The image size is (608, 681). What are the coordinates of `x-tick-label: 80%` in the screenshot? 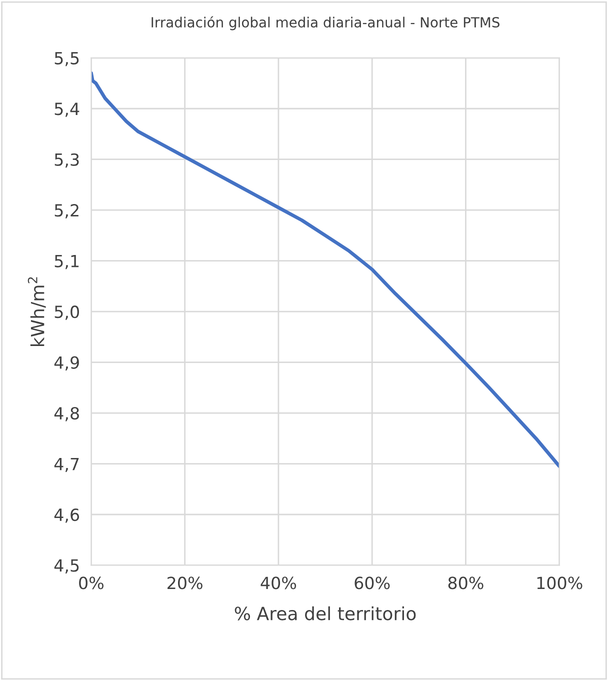 It's located at (466, 583).